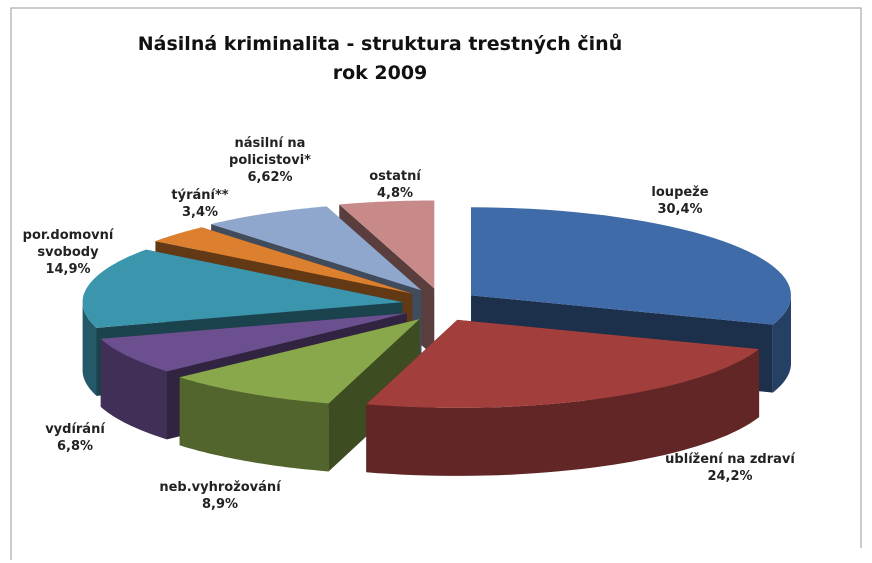 The height and width of the screenshot is (563, 872). I want to click on value-label: 6,8%, so click(75, 446).